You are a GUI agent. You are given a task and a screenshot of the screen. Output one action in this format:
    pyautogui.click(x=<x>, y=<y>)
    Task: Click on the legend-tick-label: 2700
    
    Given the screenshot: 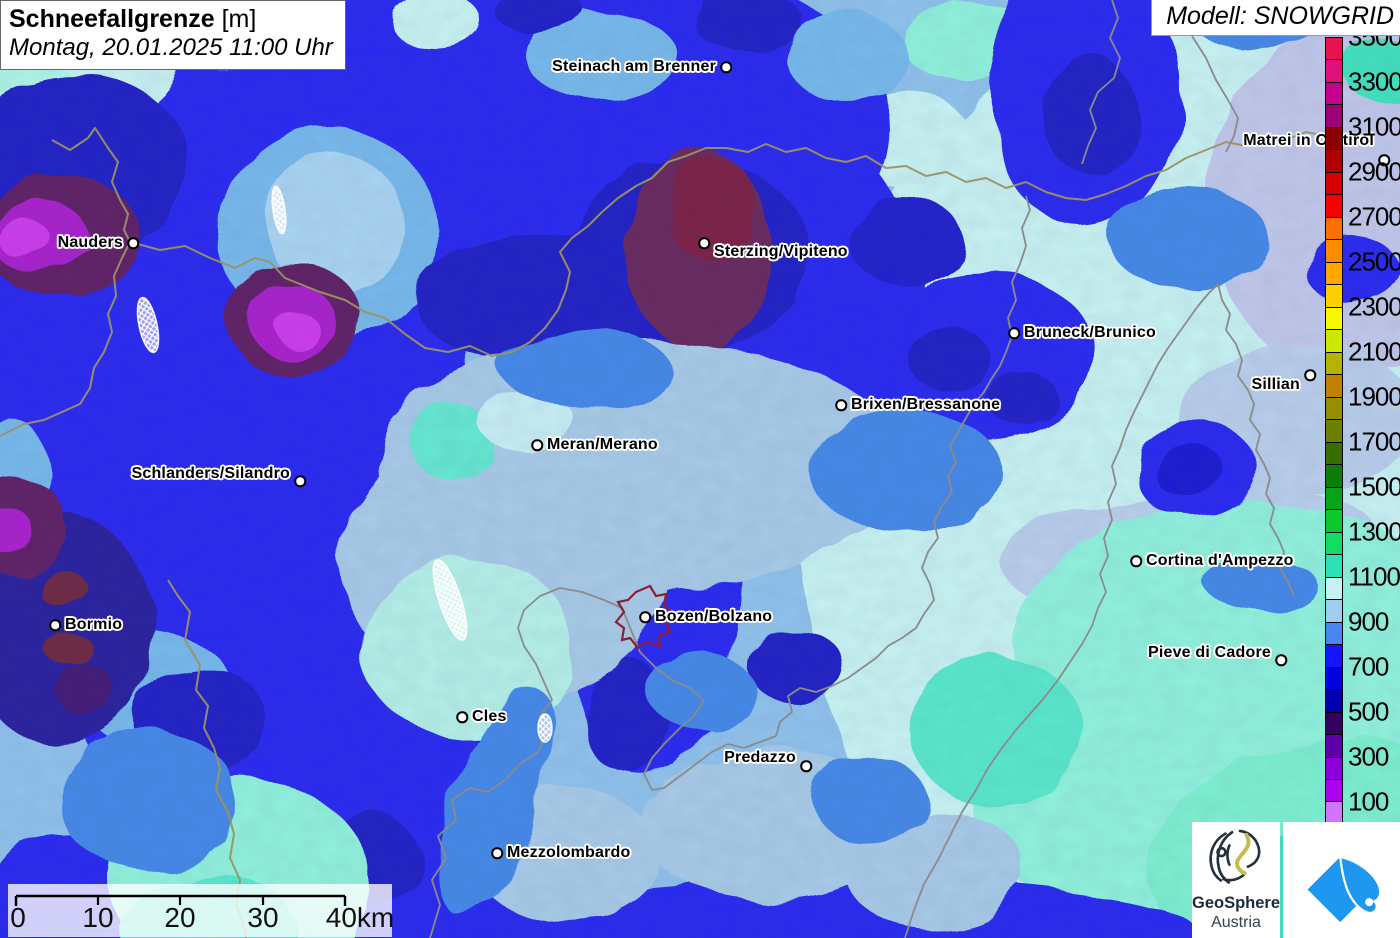 What is the action you would take?
    pyautogui.click(x=1374, y=216)
    